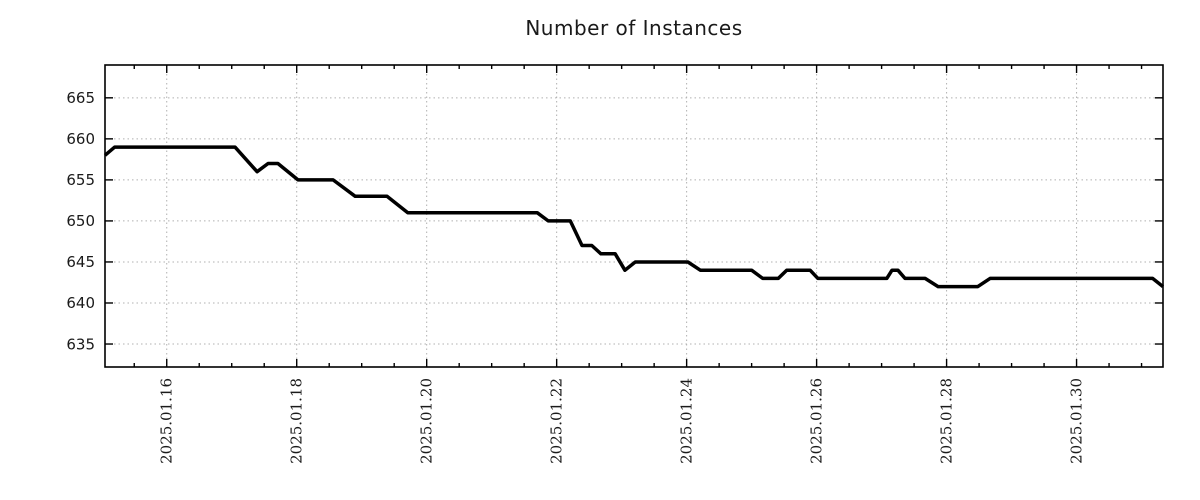  I want to click on x-tick-label: 2025.01.26, so click(817, 421).